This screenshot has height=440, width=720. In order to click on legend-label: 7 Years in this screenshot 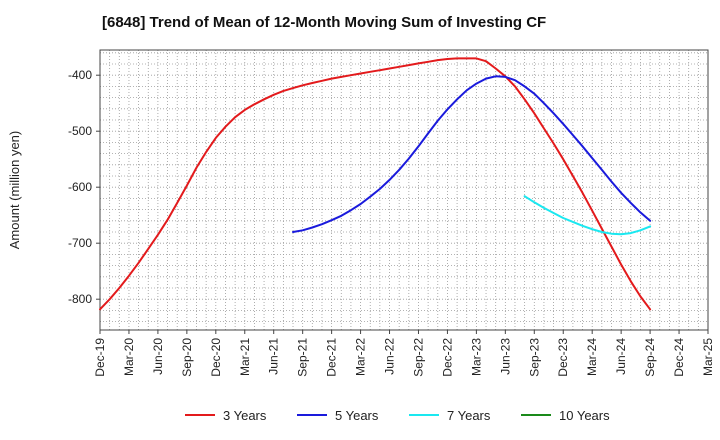, I will do `click(469, 415)`.